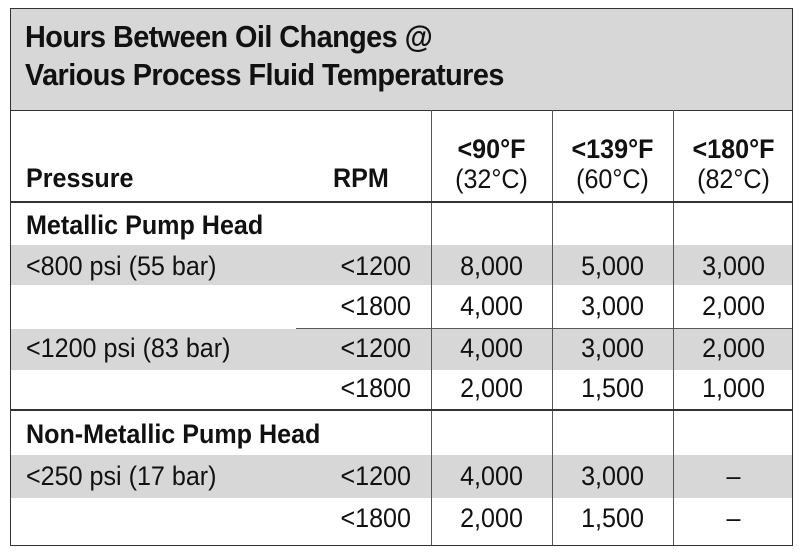 Image resolution: width=802 pixels, height=557 pixels. Describe the element at coordinates (375, 306) in the screenshot. I see `row-2-rpm: <1800` at that location.